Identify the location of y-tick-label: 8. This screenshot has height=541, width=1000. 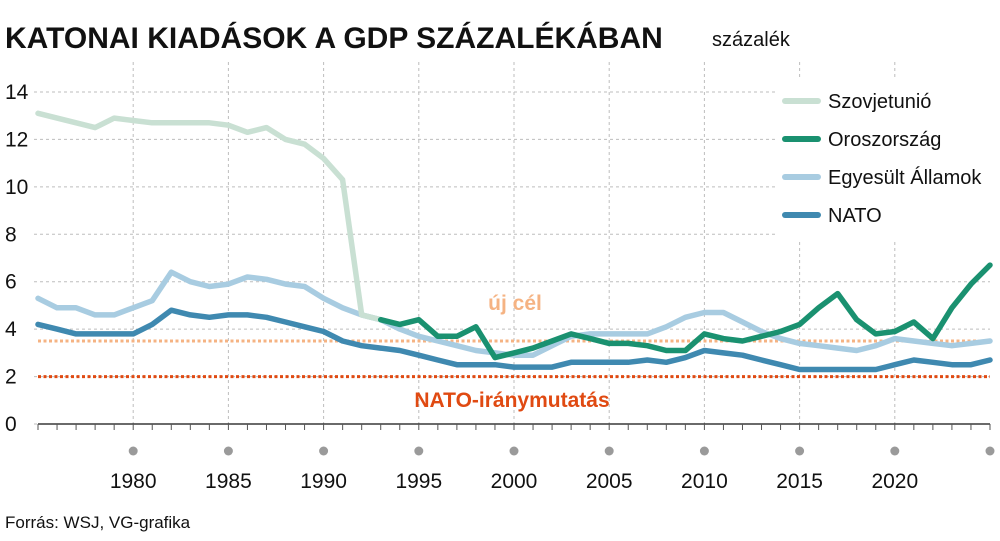
(11, 234).